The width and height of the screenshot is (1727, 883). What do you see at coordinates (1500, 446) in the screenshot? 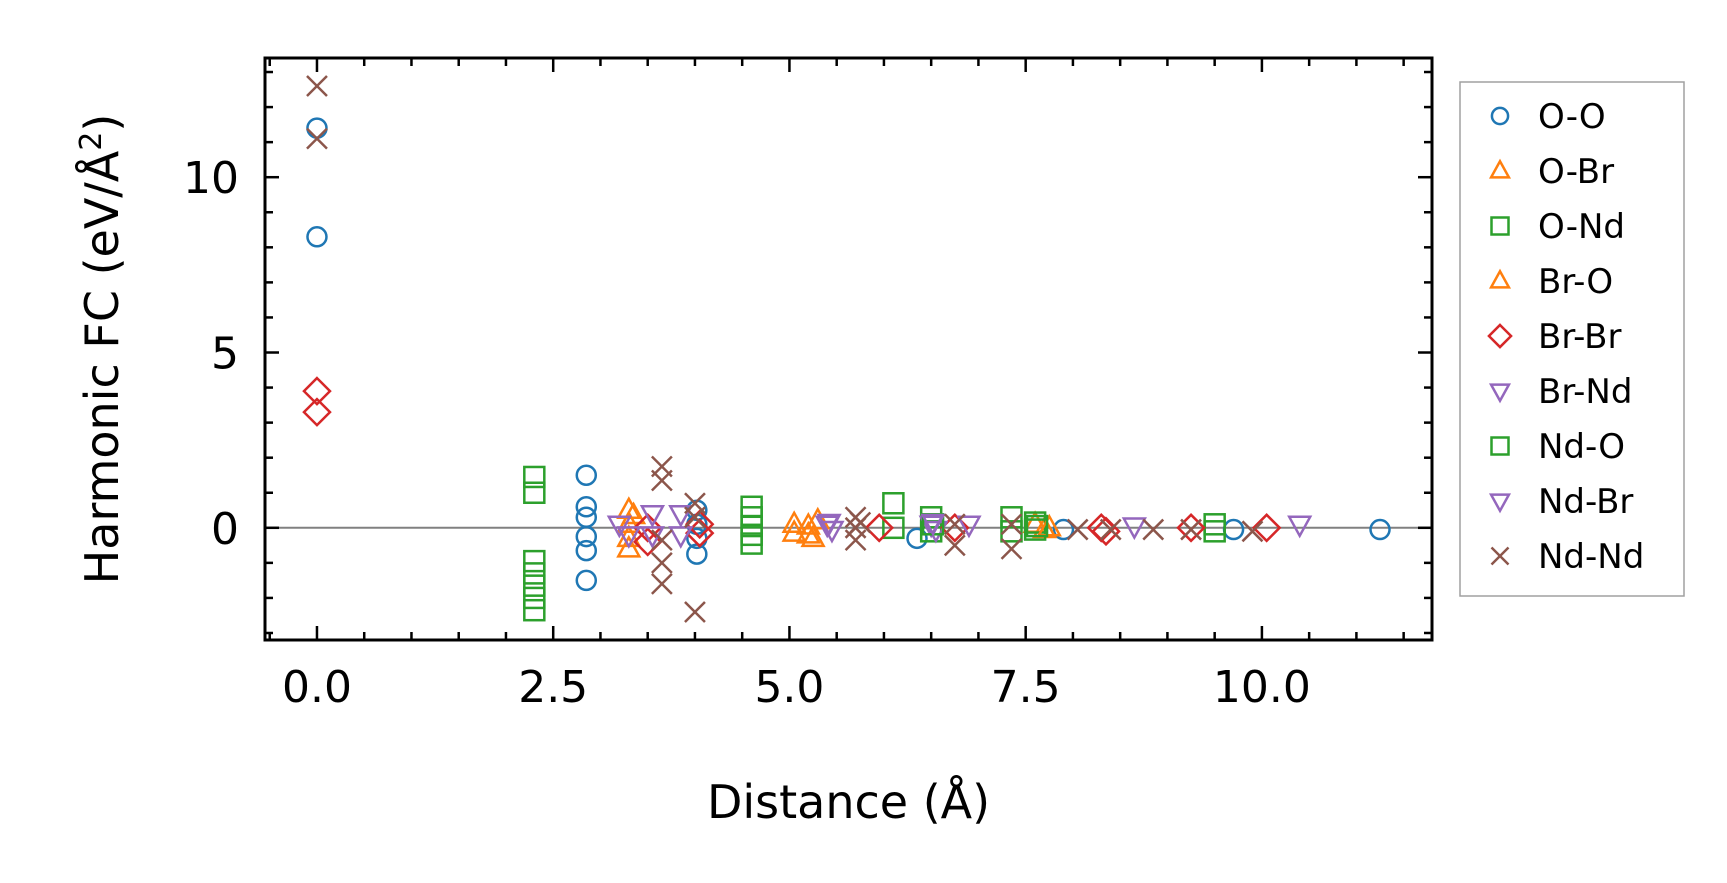
I see `legend-marker-nd-o` at bounding box center [1500, 446].